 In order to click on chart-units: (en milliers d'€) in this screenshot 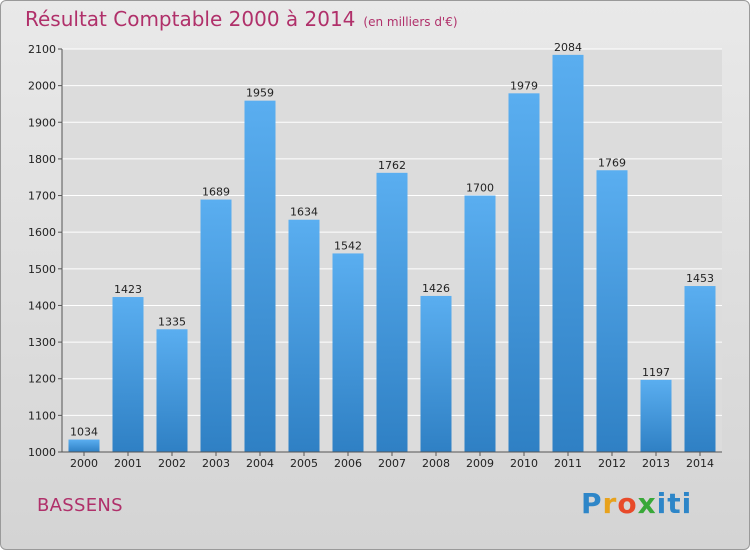, I will do `click(410, 22)`.